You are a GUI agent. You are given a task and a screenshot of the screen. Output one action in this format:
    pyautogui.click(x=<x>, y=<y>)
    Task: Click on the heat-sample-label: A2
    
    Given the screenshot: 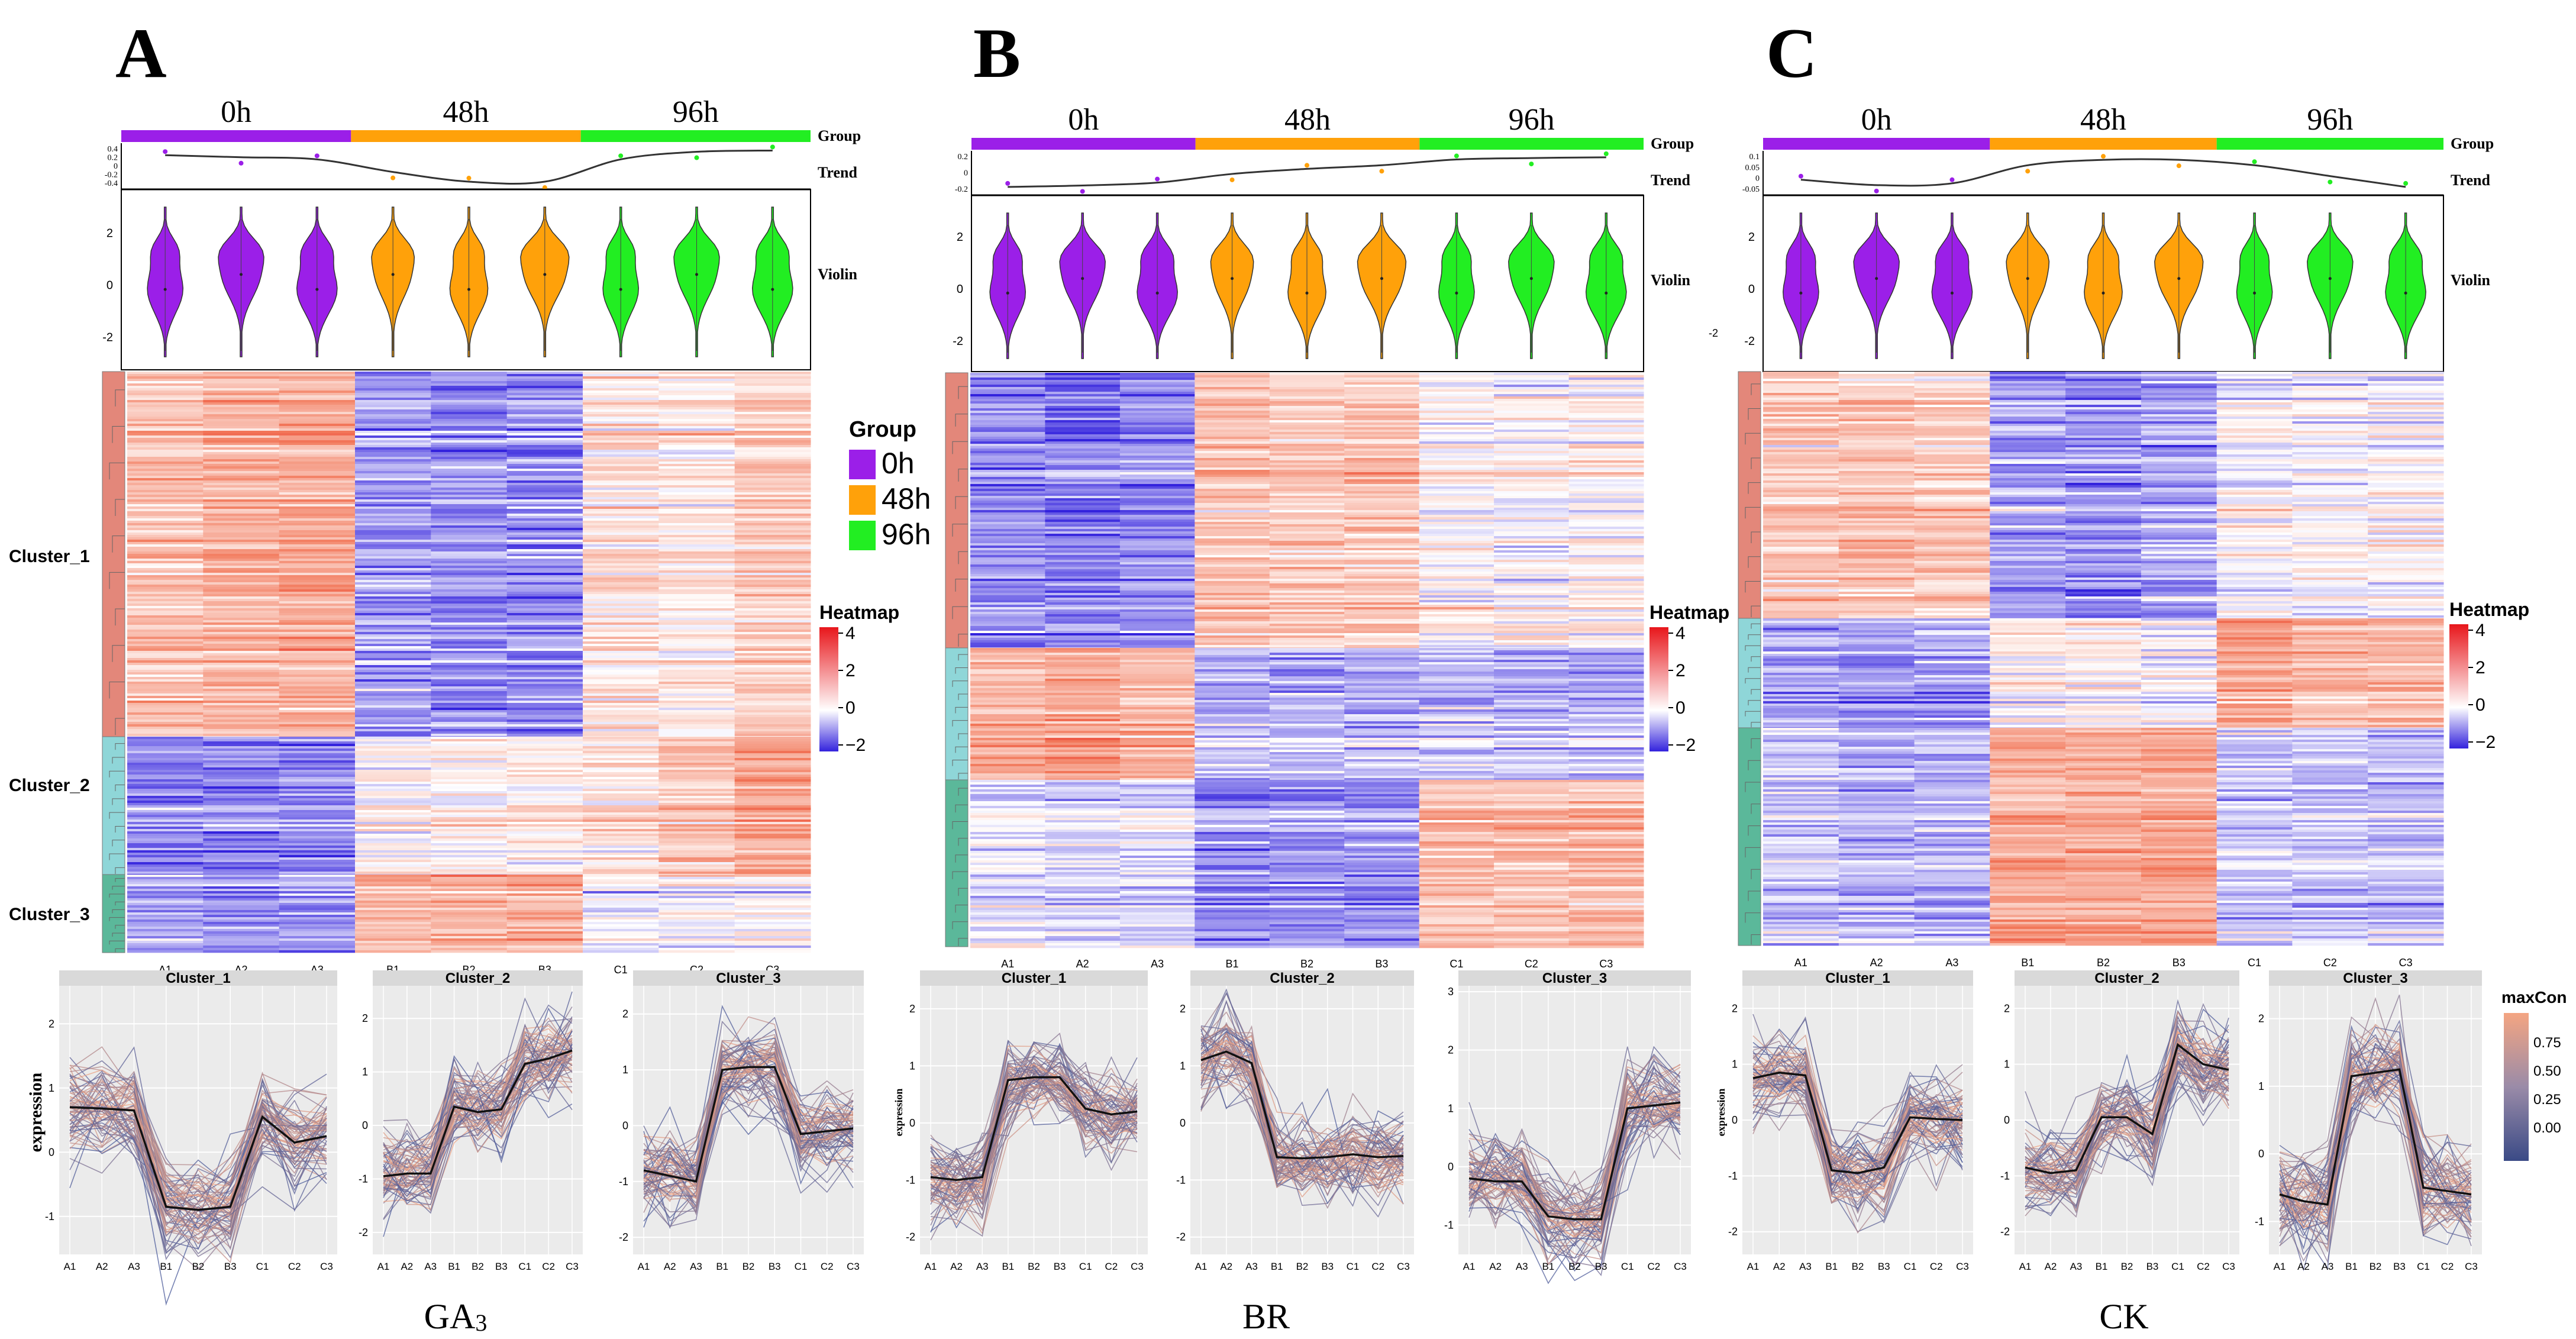 What is the action you would take?
    pyautogui.click(x=1876, y=963)
    